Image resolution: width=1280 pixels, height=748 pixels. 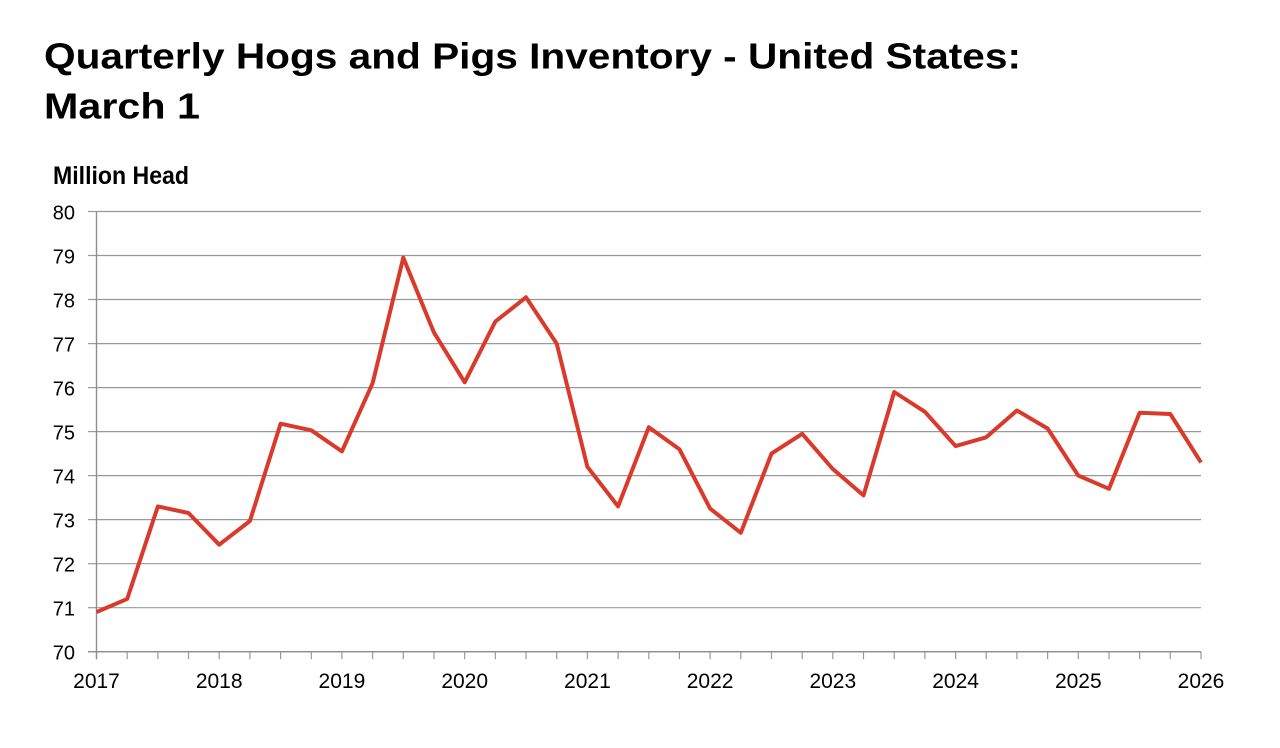 I want to click on svg-text: March 1, so click(x=122, y=106).